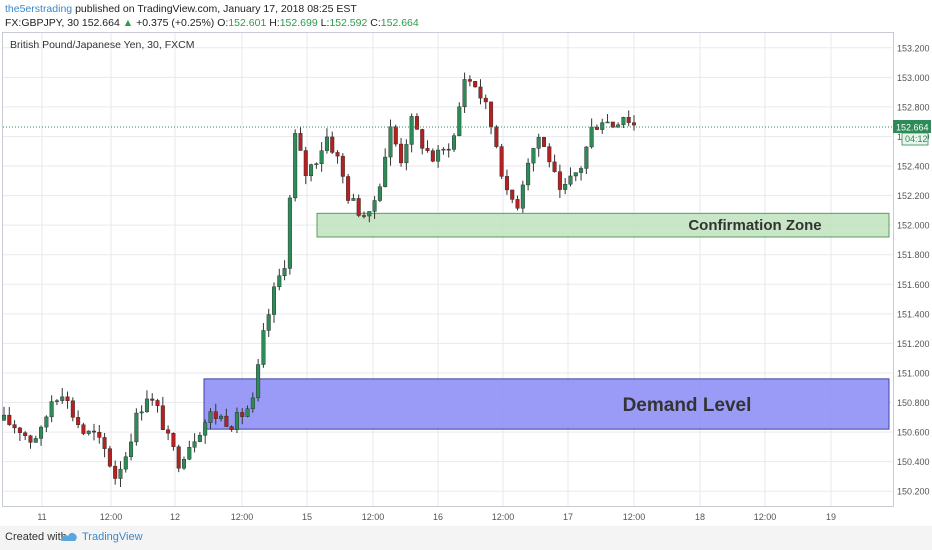 This screenshot has width=932, height=550. Describe the element at coordinates (36, 537) in the screenshot. I see `created-with-label: Created with` at that location.